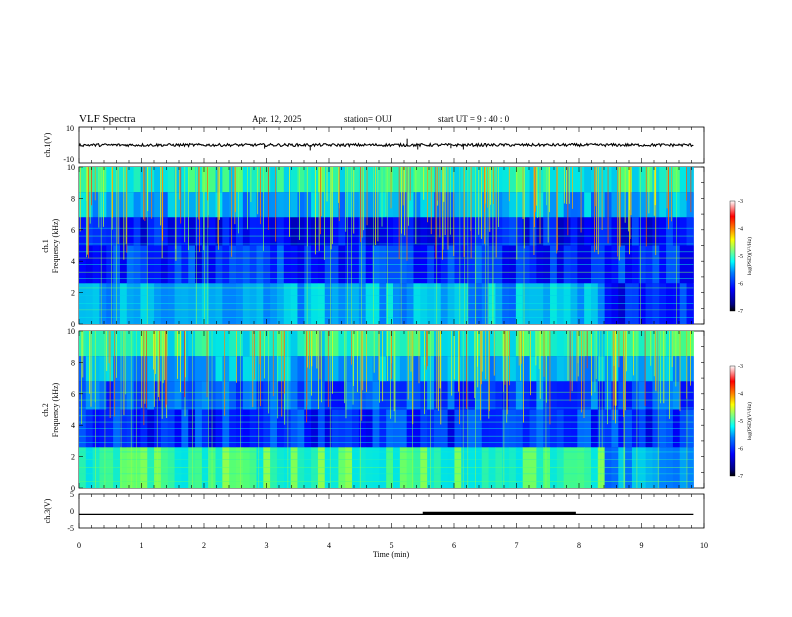 Image resolution: width=792 pixels, height=617 pixels. Describe the element at coordinates (386, 513) in the screenshot. I see `ch3-trace` at that location.